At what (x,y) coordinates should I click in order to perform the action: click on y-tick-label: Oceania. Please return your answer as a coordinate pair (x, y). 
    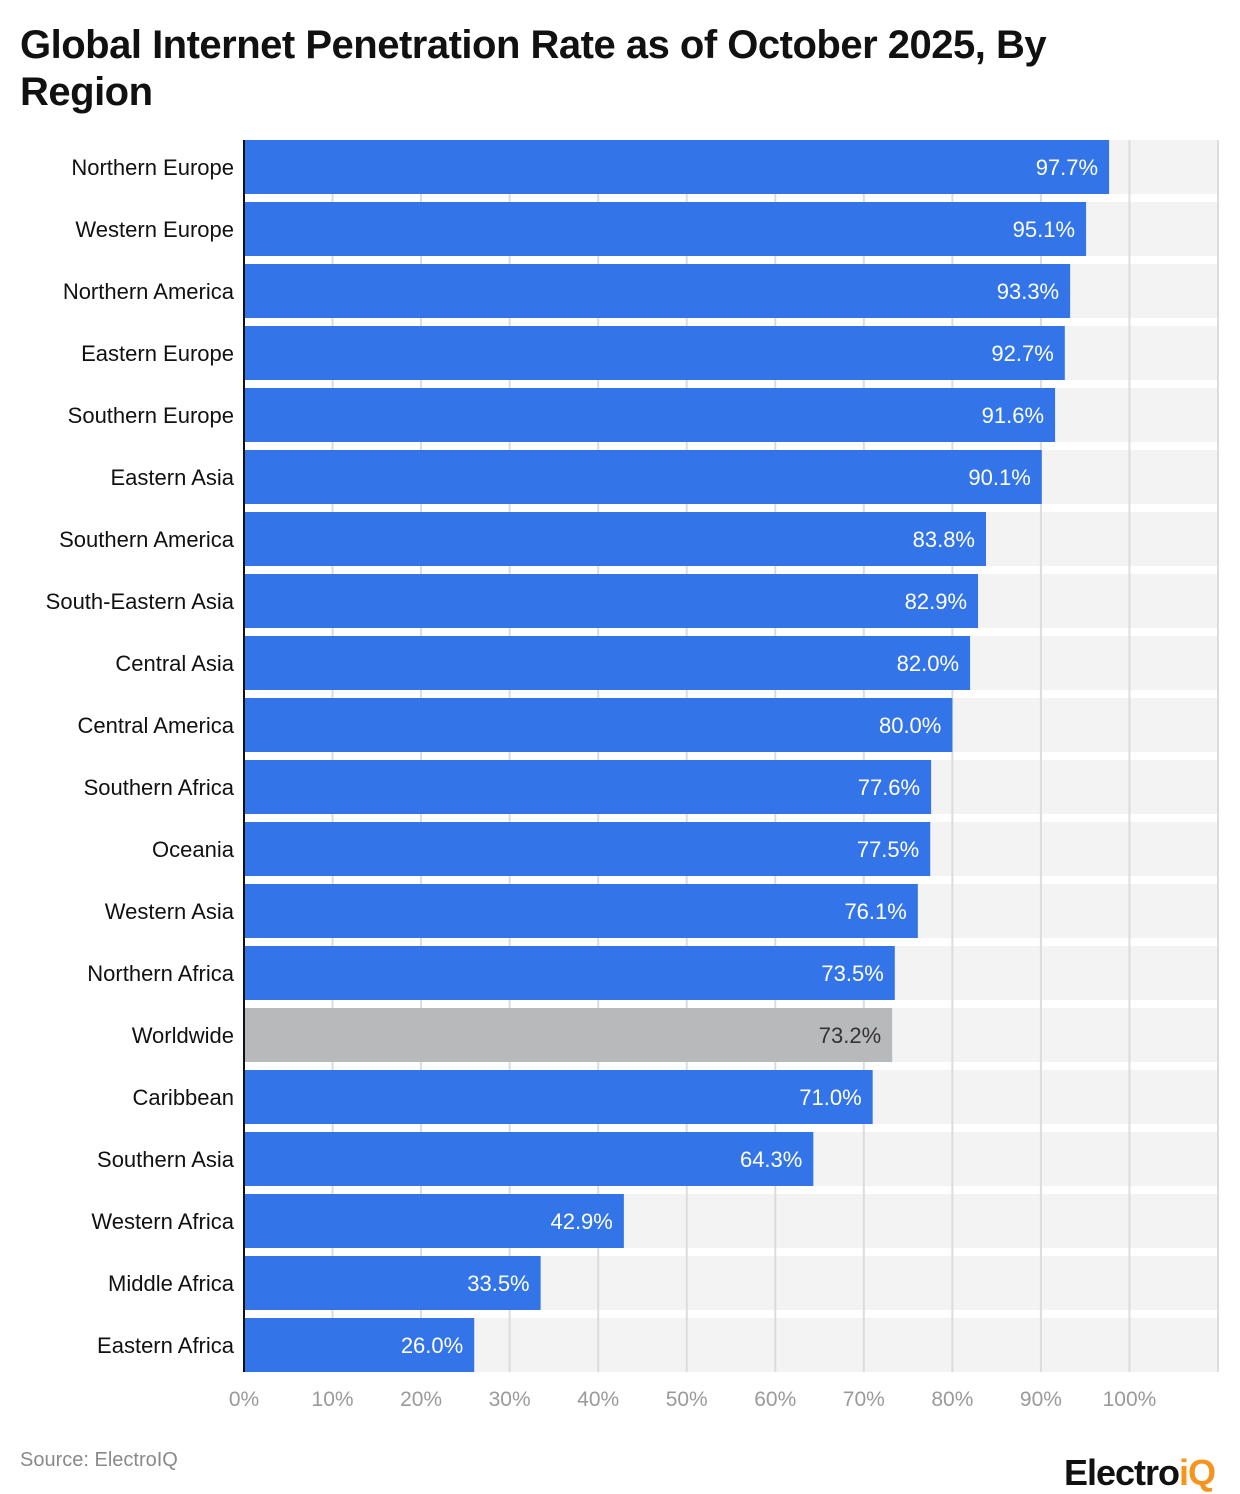
    Looking at the image, I should click on (193, 849).